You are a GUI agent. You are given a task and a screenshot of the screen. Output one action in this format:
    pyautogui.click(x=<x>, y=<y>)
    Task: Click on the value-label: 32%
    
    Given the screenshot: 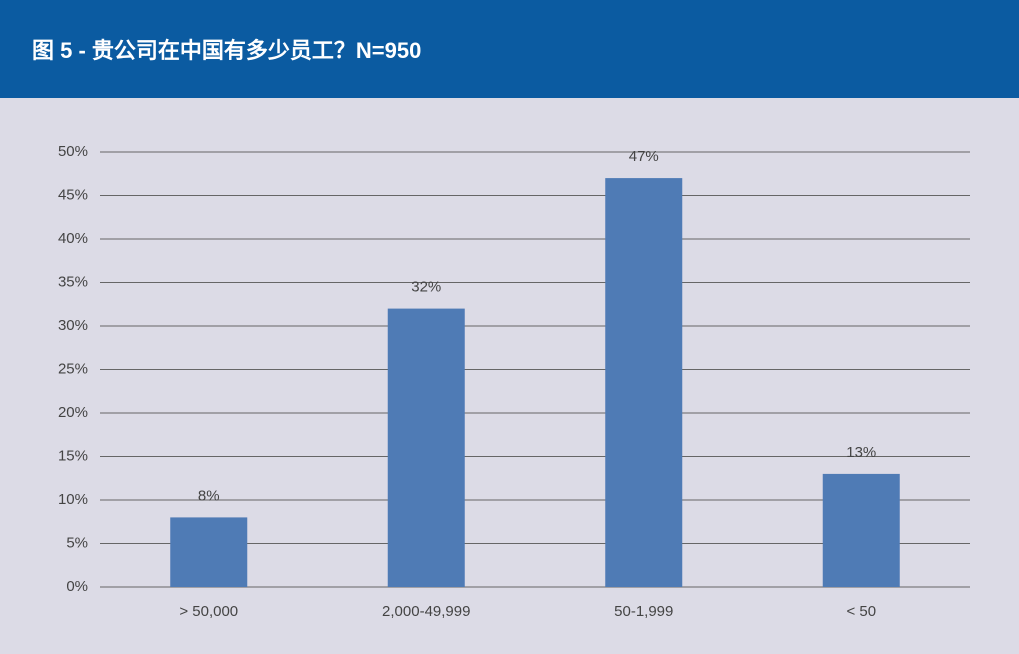 What is the action you would take?
    pyautogui.click(x=426, y=287)
    